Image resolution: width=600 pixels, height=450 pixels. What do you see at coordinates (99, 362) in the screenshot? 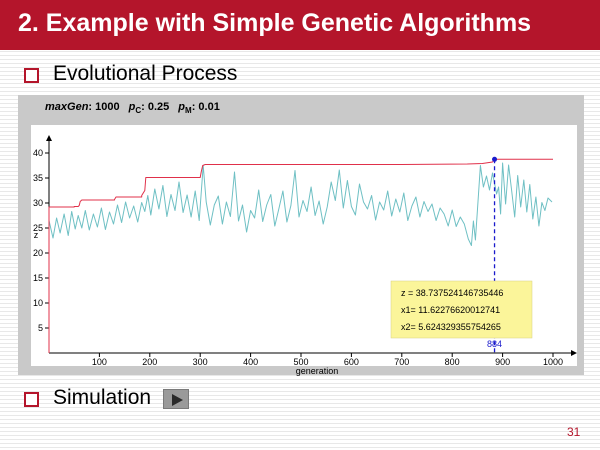
I see `x-tick-label: 100` at bounding box center [99, 362].